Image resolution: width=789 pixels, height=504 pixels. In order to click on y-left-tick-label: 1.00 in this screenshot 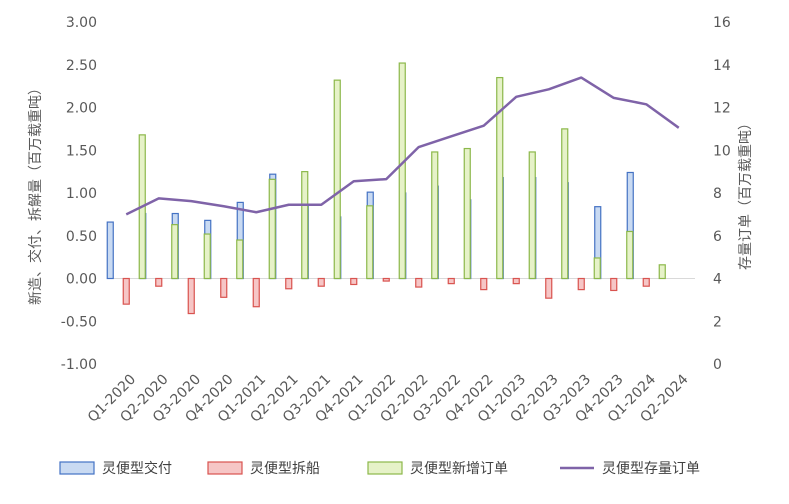, I will do `click(81, 194)`.